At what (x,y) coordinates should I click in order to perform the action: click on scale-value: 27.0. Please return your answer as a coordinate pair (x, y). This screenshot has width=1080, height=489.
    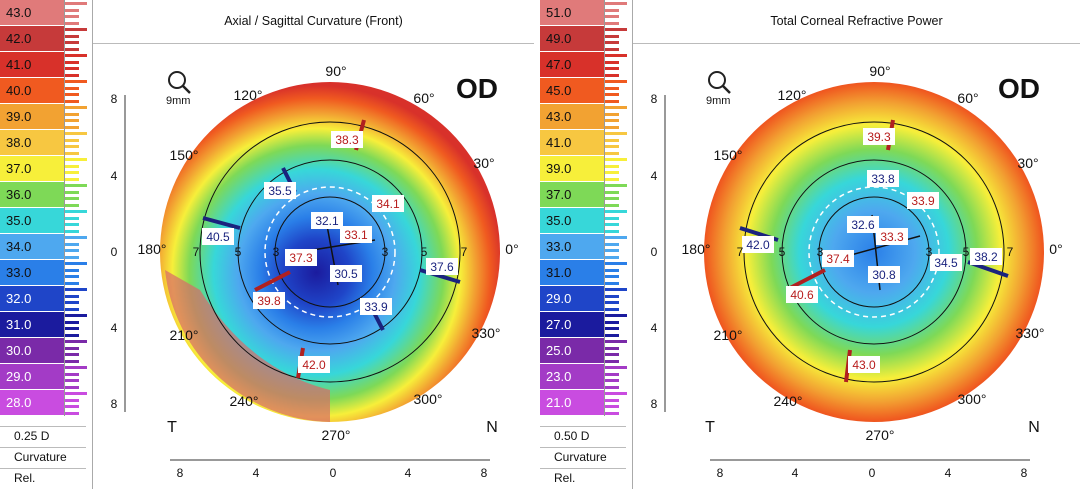
    Looking at the image, I should click on (572, 325).